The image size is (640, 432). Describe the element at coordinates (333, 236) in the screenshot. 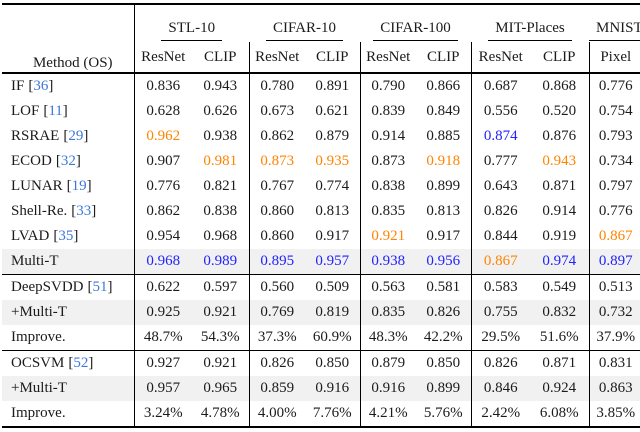

I see `value-cell: 0.917` at that location.